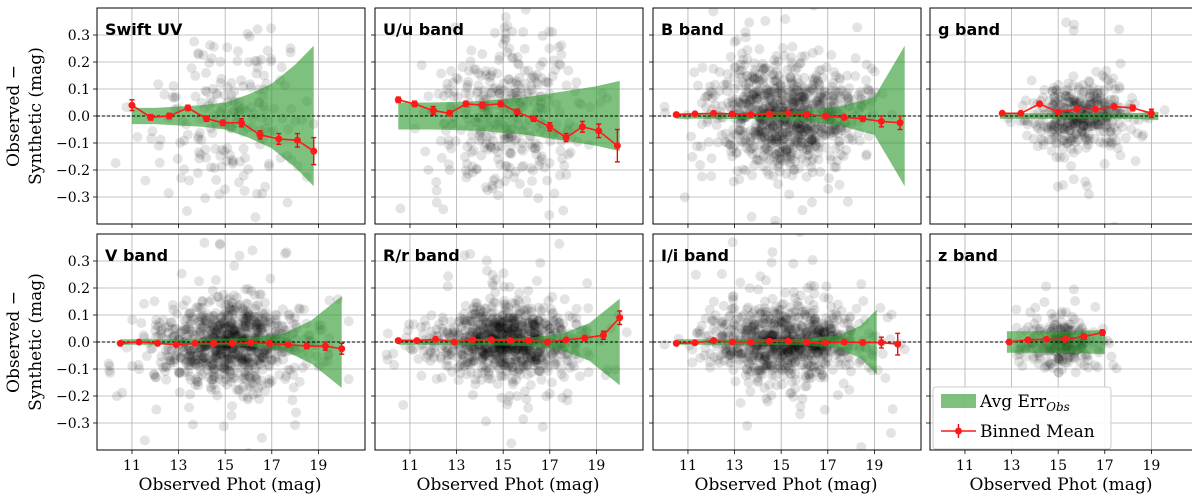 This screenshot has width=1192, height=496. What do you see at coordinates (73, 171) in the screenshot?
I see `y-tick-label: −0.2` at bounding box center [73, 171].